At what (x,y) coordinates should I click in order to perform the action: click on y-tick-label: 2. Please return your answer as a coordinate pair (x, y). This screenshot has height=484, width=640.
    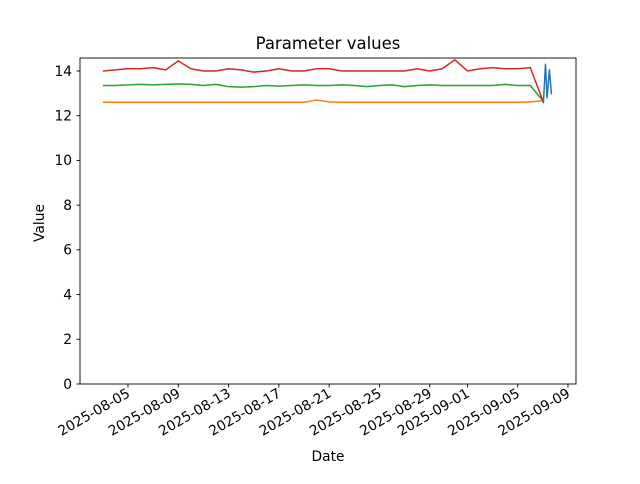
    Looking at the image, I should click on (67, 340).